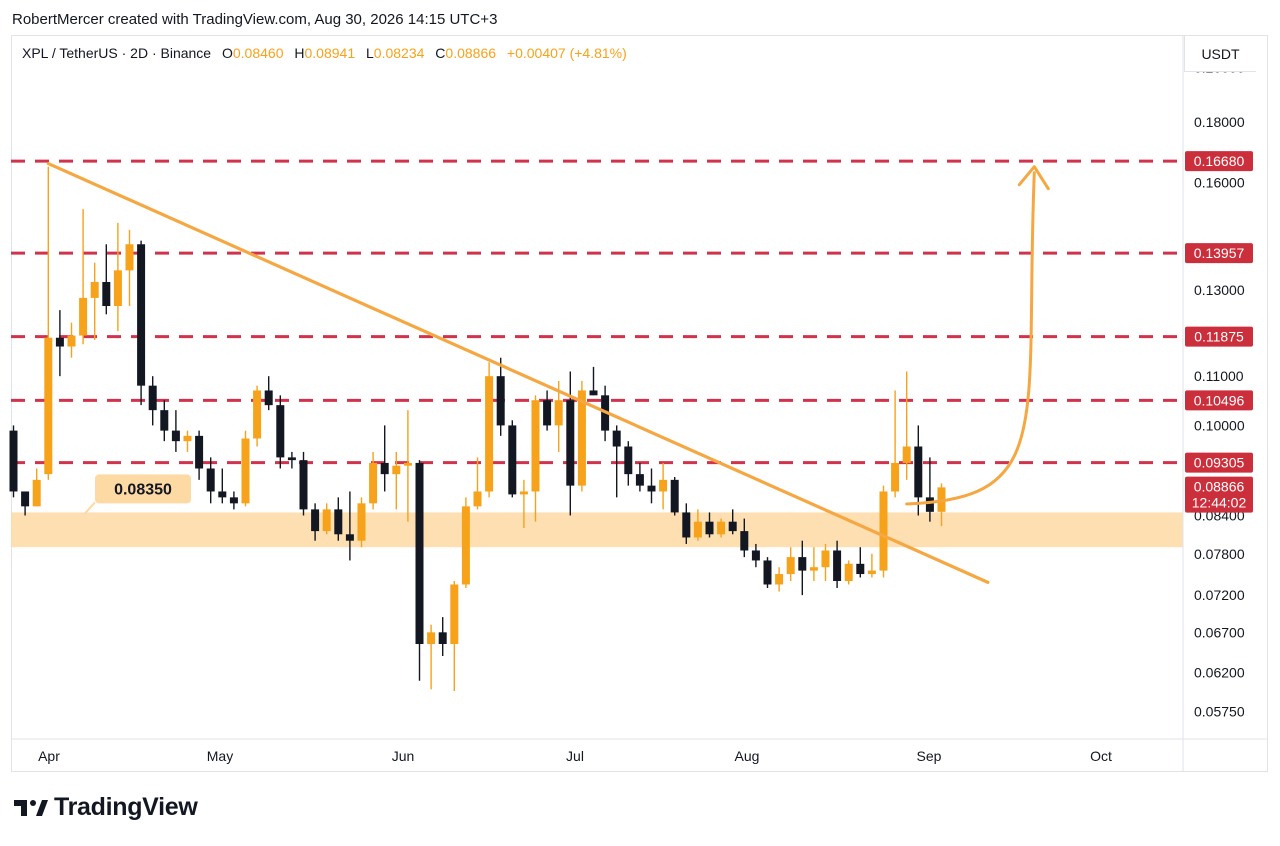  Describe the element at coordinates (106, 807) in the screenshot. I see `tradingview-logo: TradingView` at that location.